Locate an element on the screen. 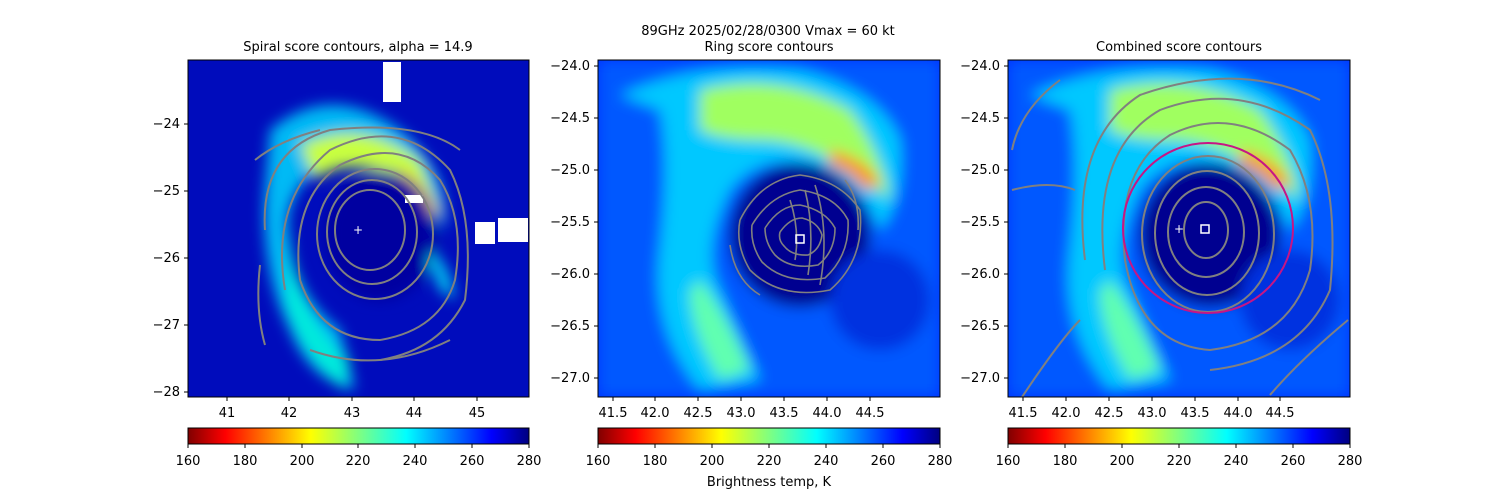  panel-spiral-y-ticks: −24 −25 −26 −27 −28 is located at coordinates (170, 258).